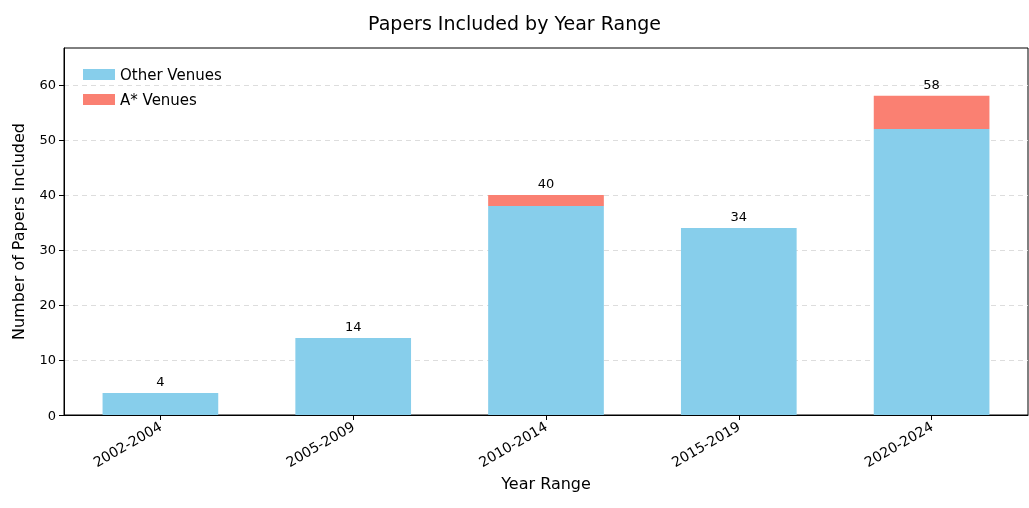 Image resolution: width=1029 pixels, height=508 pixels. I want to click on total-label: 14, so click(353, 326).